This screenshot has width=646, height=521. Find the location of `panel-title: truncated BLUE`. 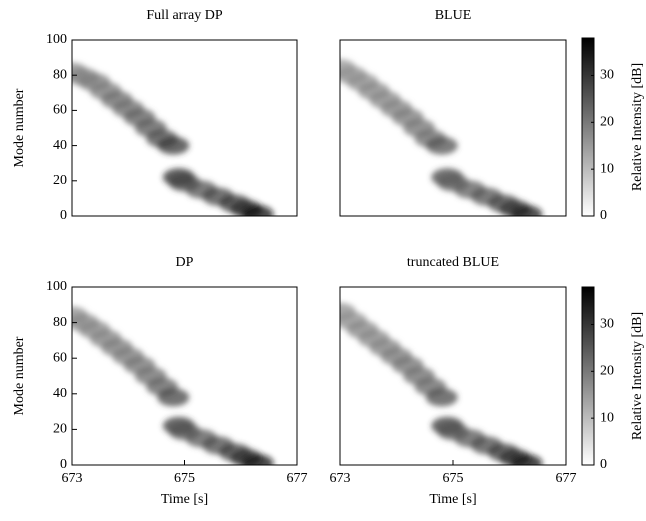

panel-title: truncated BLUE is located at coordinates (453, 262).